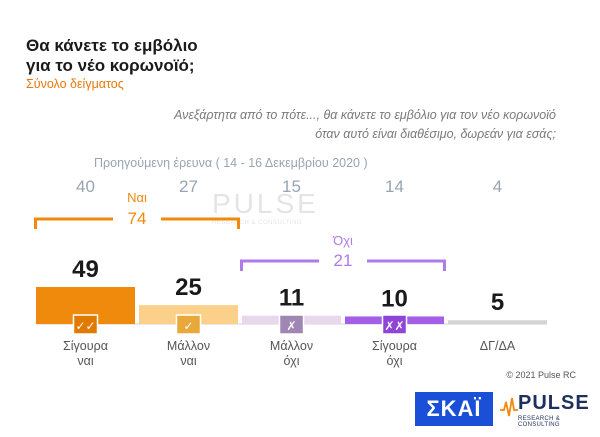  I want to click on skai-logo: ΣΚΑΪ, so click(454, 409).